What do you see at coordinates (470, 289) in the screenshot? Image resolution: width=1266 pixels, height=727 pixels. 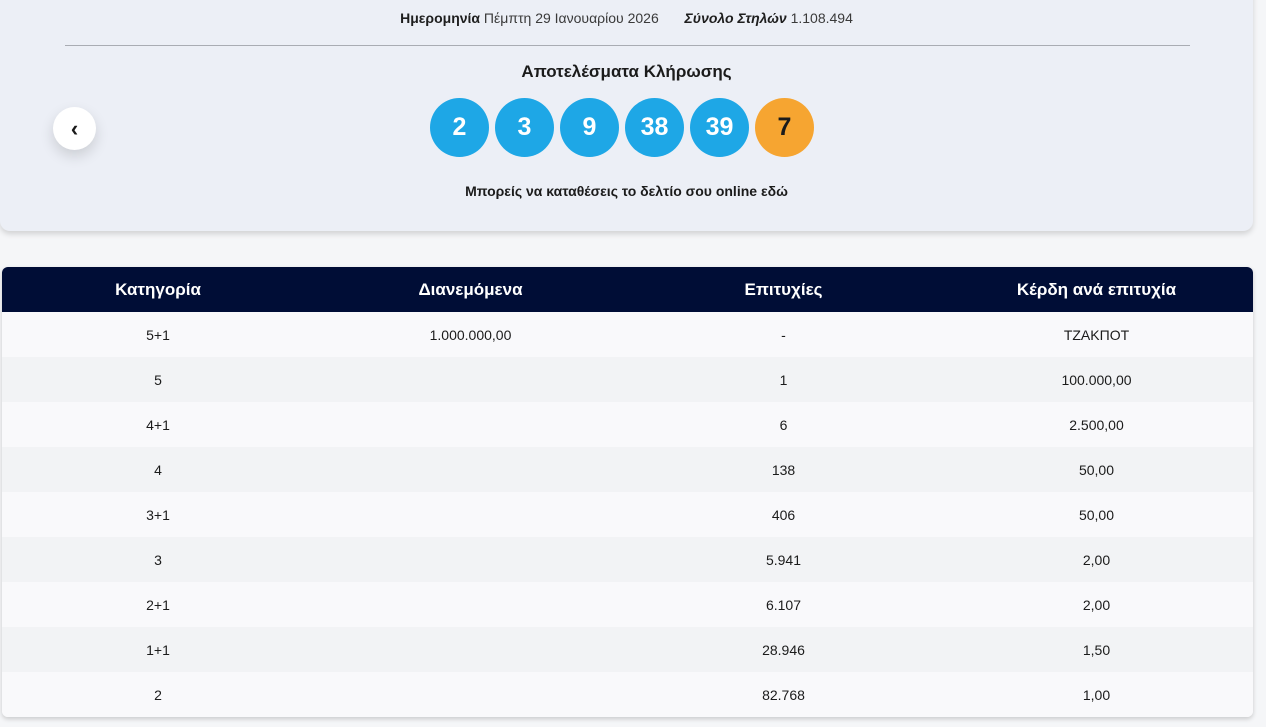 I see `header-distributed: Διανεμόμενα` at bounding box center [470, 289].